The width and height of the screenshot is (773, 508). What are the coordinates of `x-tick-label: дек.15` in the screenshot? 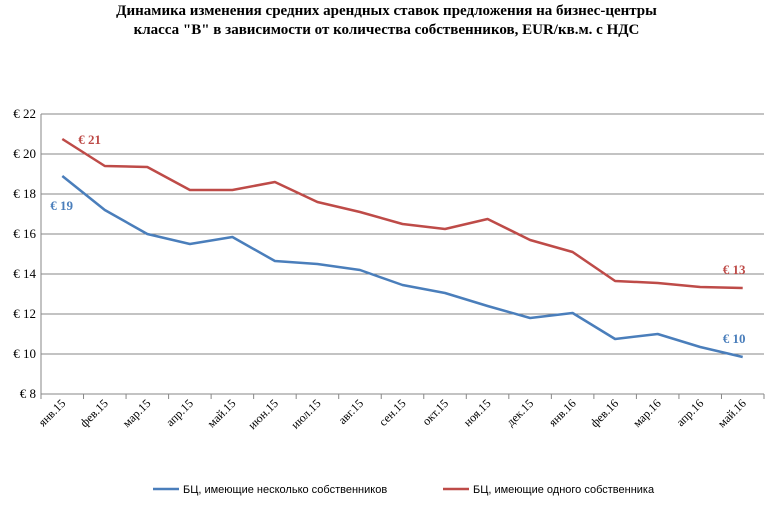 It's located at (519, 412).